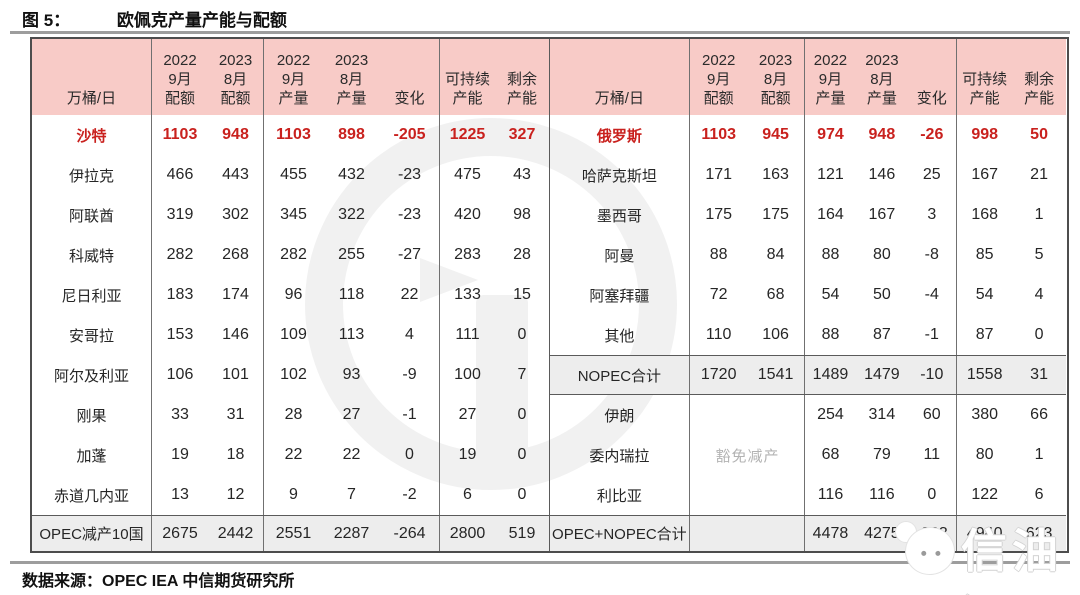  What do you see at coordinates (92, 135) in the screenshot?
I see `row-label: 沙特` at bounding box center [92, 135].